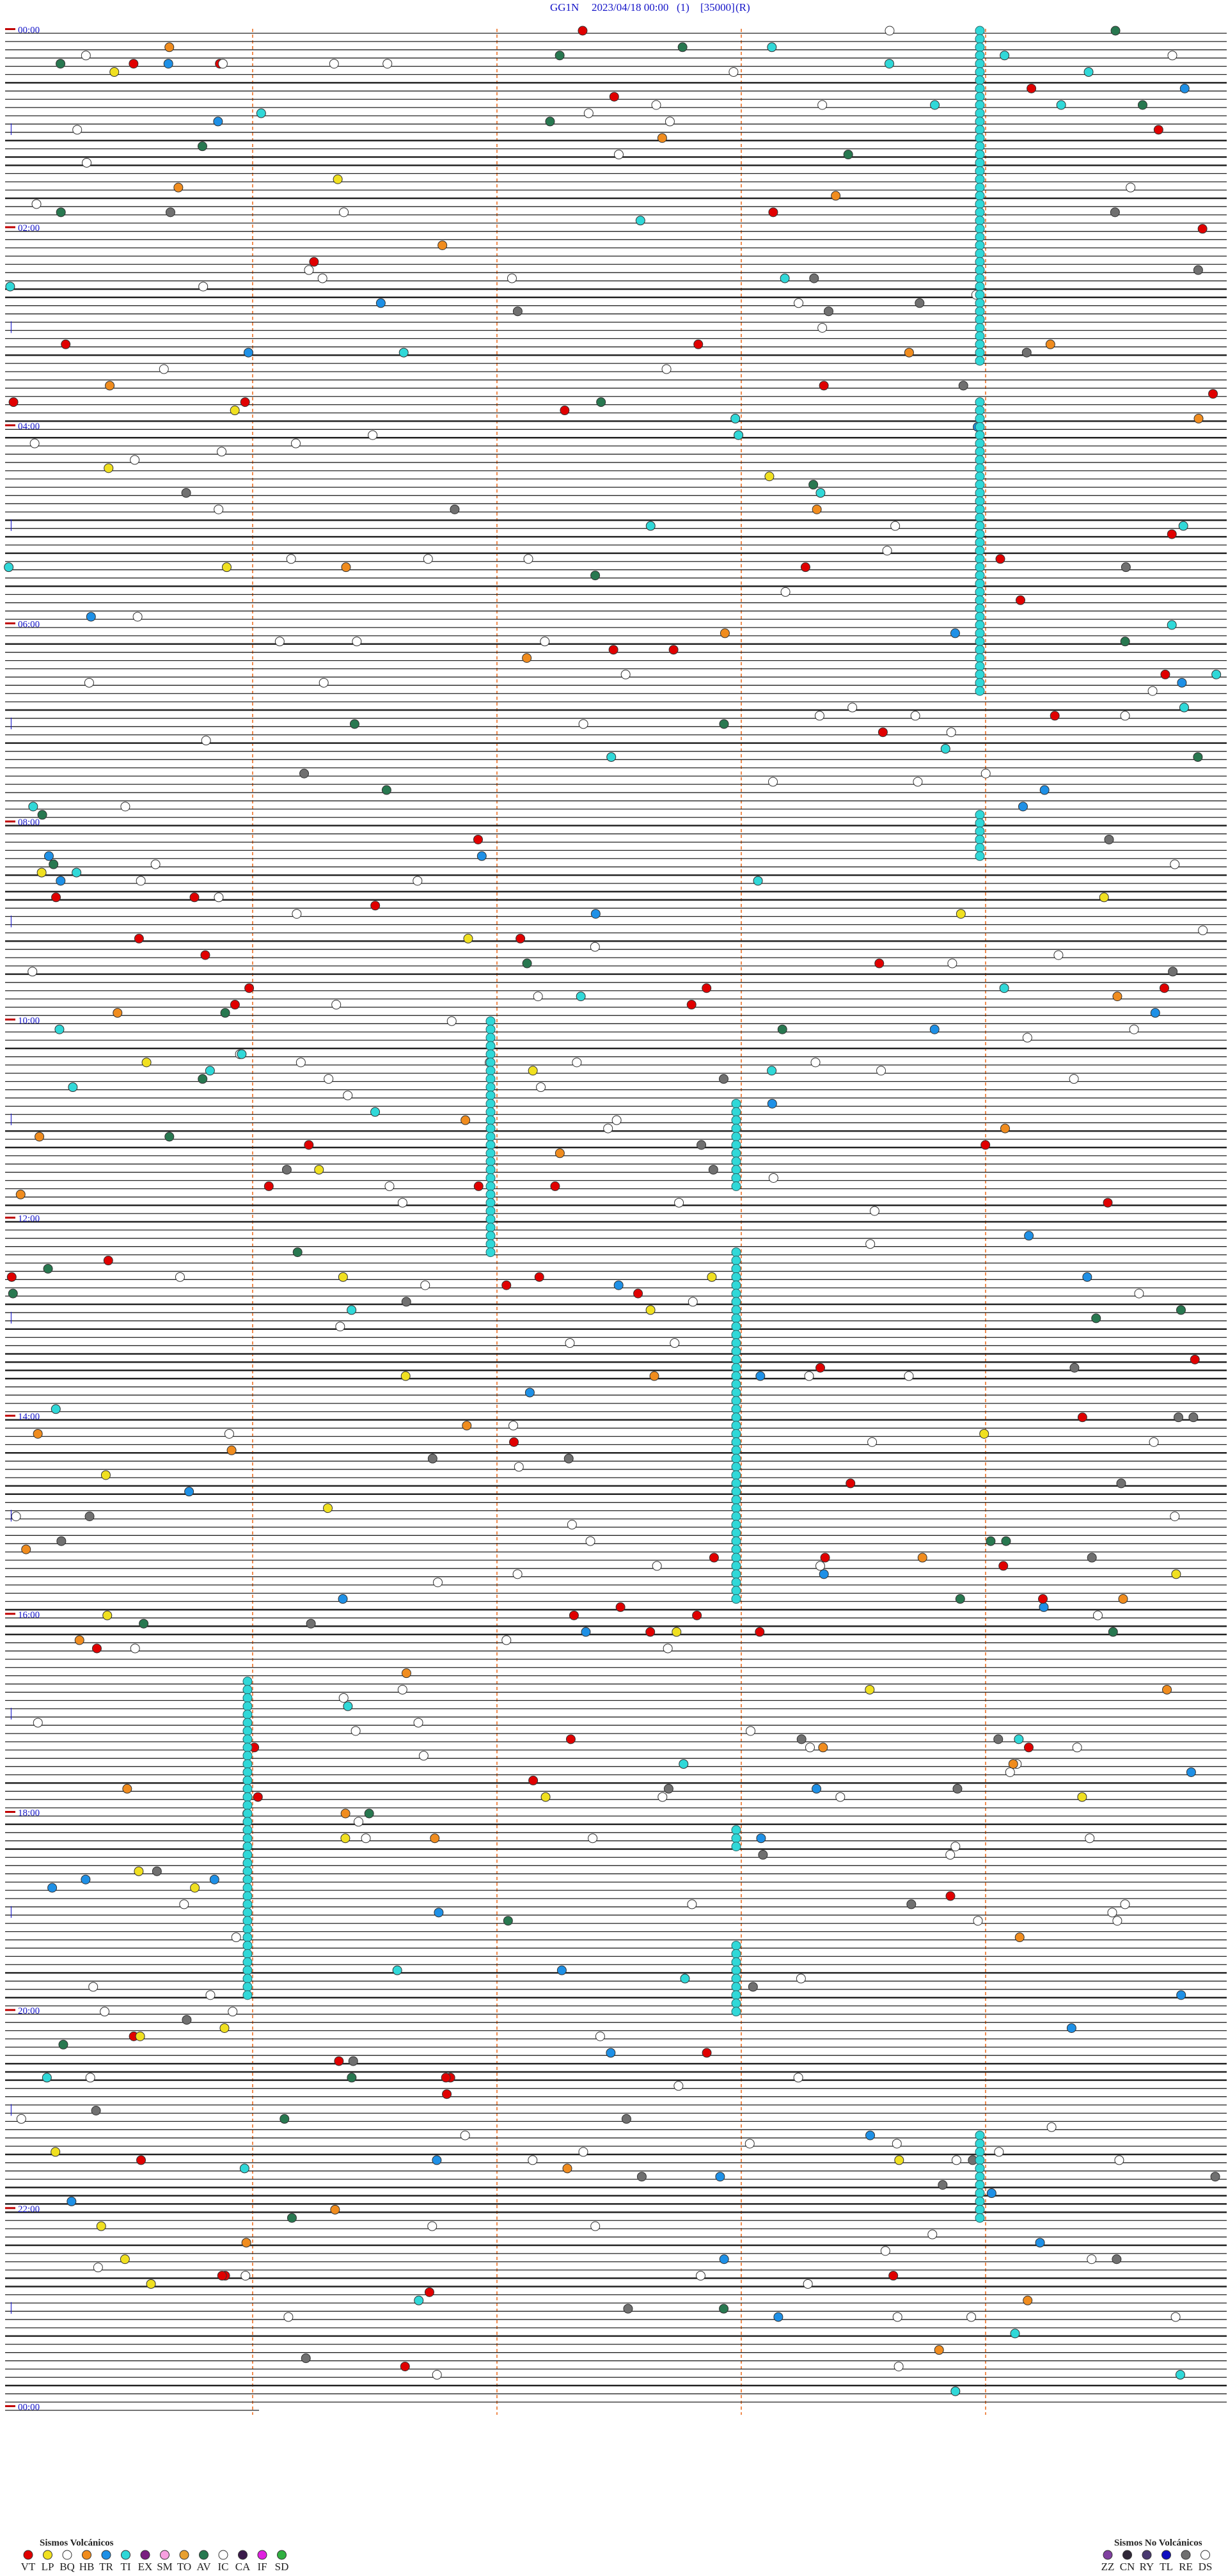 The height and width of the screenshot is (2576, 1228). I want to click on time-label: 08:00, so click(29, 823).